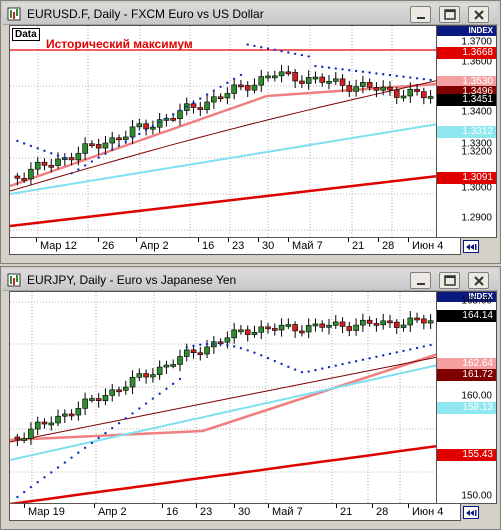 The height and width of the screenshot is (530, 501). Describe the element at coordinates (358, 246) in the screenshot. I see `eurusd-date-tick: 21` at that location.